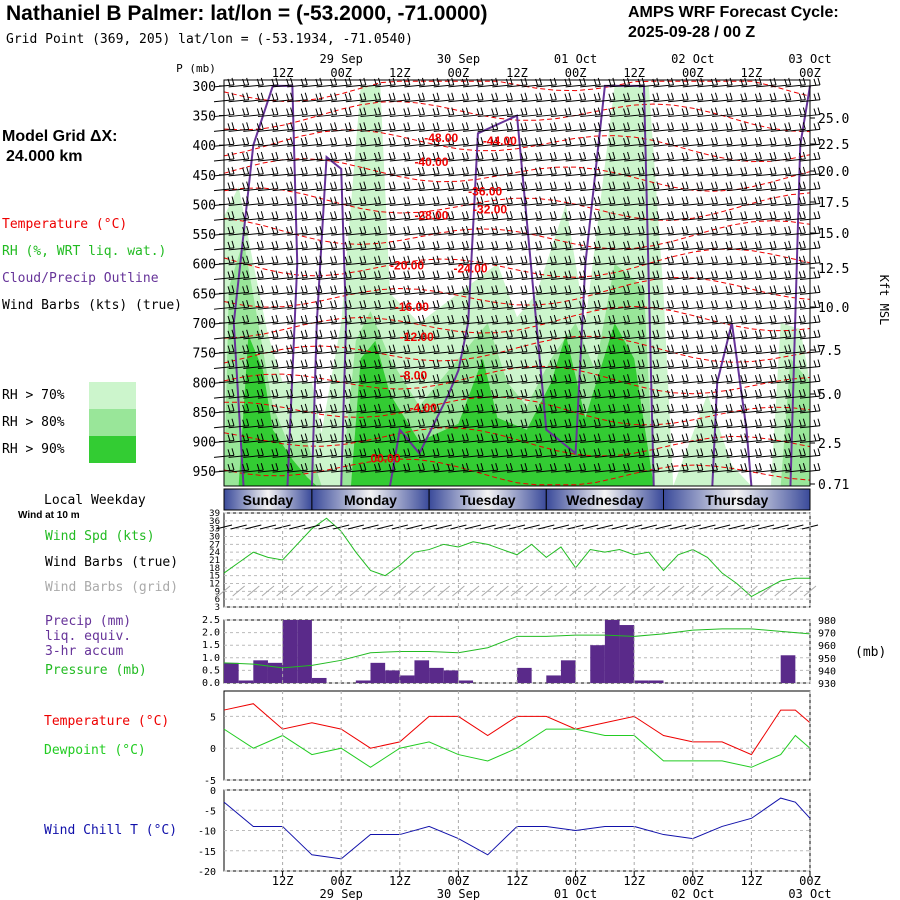  What do you see at coordinates (207, 852) in the screenshot?
I see `windchill-tick-label: -15` at bounding box center [207, 852].